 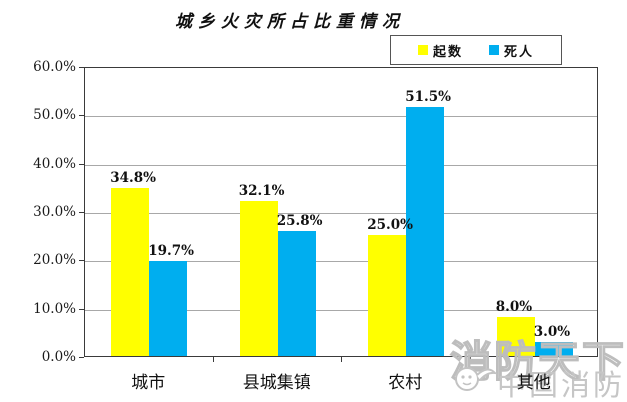 What do you see at coordinates (54, 115) in the screenshot?
I see `y-axis-tick-label: 50.0%` at bounding box center [54, 115].